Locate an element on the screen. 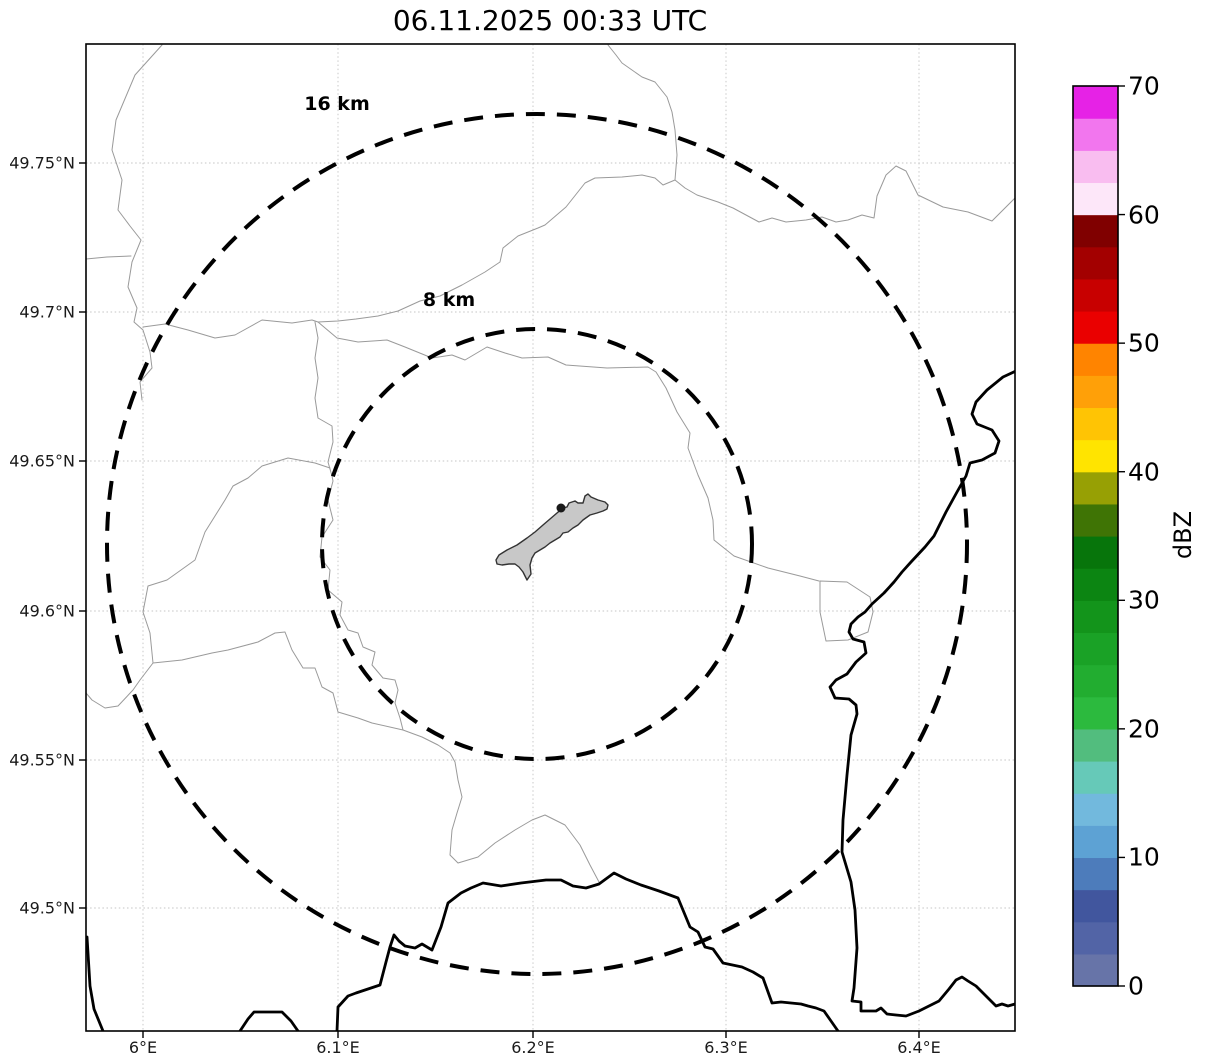 The image size is (1207, 1064). y-tick-label: 49.7°N is located at coordinates (47, 312).